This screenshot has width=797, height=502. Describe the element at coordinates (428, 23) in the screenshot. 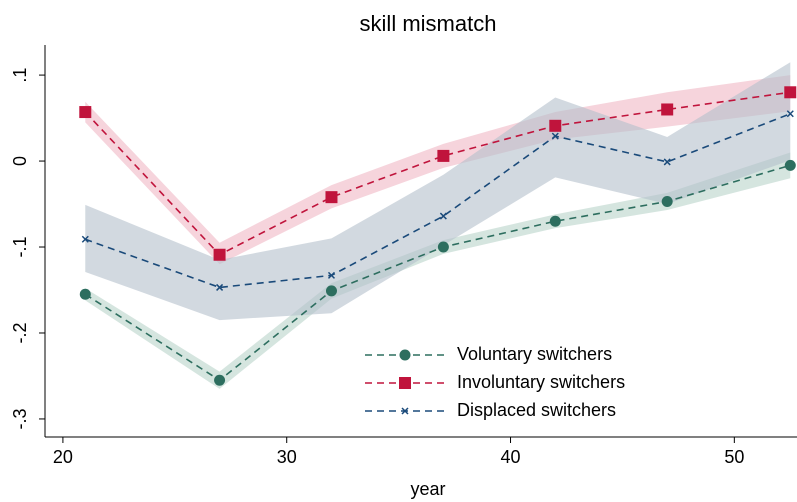

I see `chart-title: skill mismatch` at that location.